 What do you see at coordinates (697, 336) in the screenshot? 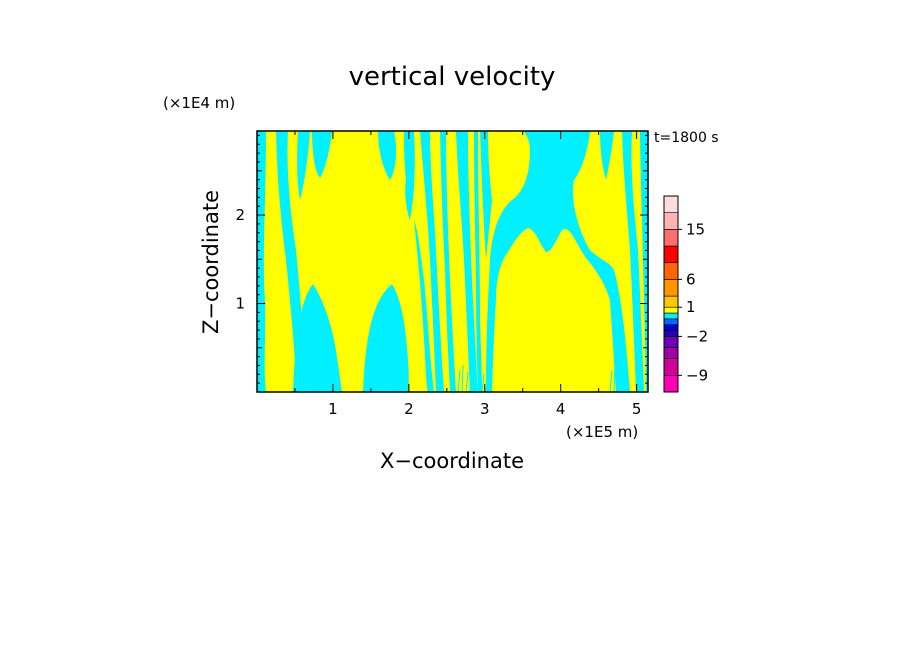
I see `colorbar-label: −2` at bounding box center [697, 336].